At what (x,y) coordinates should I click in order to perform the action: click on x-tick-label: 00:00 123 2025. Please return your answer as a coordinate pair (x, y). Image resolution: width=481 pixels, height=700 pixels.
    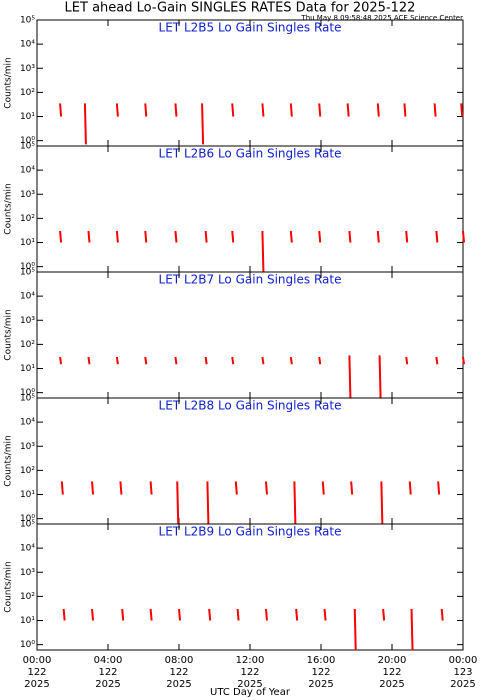
    Looking at the image, I should click on (463, 672).